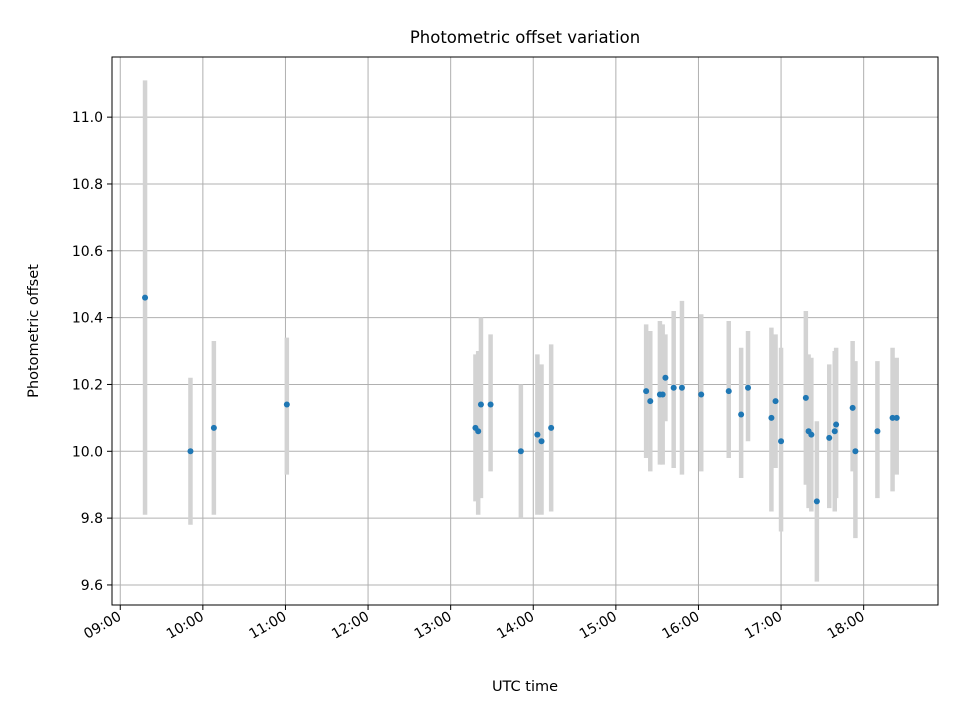 The width and height of the screenshot is (960, 724). What do you see at coordinates (87, 118) in the screenshot?
I see `y-tick-label: 11.0` at bounding box center [87, 118].